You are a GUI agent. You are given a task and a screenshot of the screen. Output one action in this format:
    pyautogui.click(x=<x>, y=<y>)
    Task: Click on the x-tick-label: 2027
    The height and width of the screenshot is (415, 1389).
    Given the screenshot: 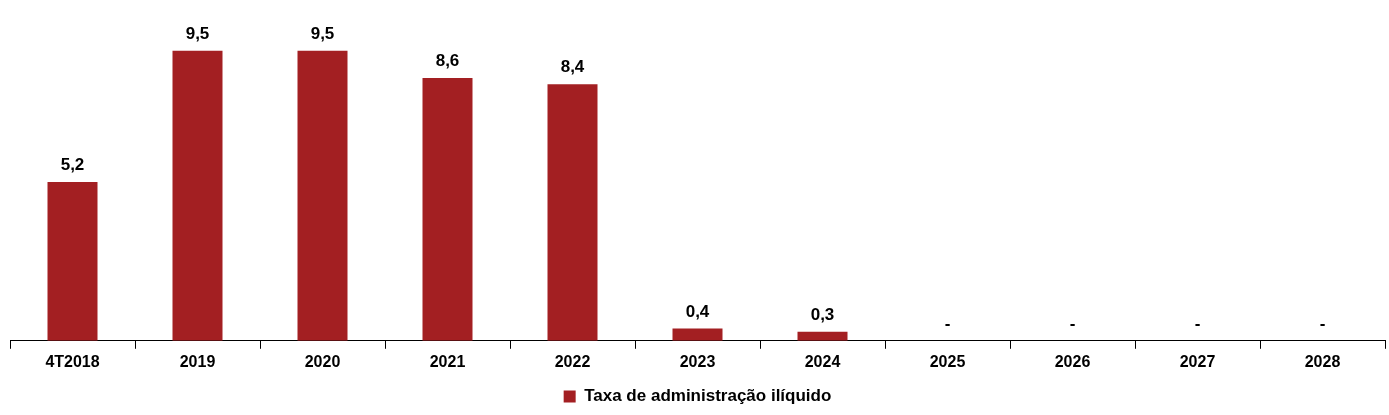 What is the action you would take?
    pyautogui.click(x=1197, y=361)
    